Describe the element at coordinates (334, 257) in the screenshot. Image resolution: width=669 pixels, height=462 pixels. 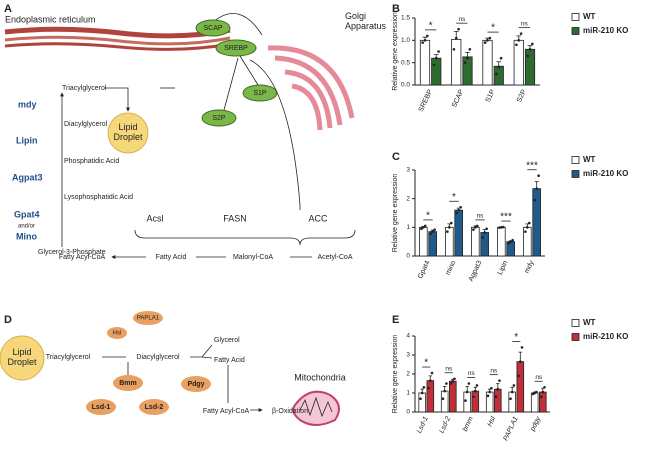
I see `label: Acetyl-CoA` at that location.